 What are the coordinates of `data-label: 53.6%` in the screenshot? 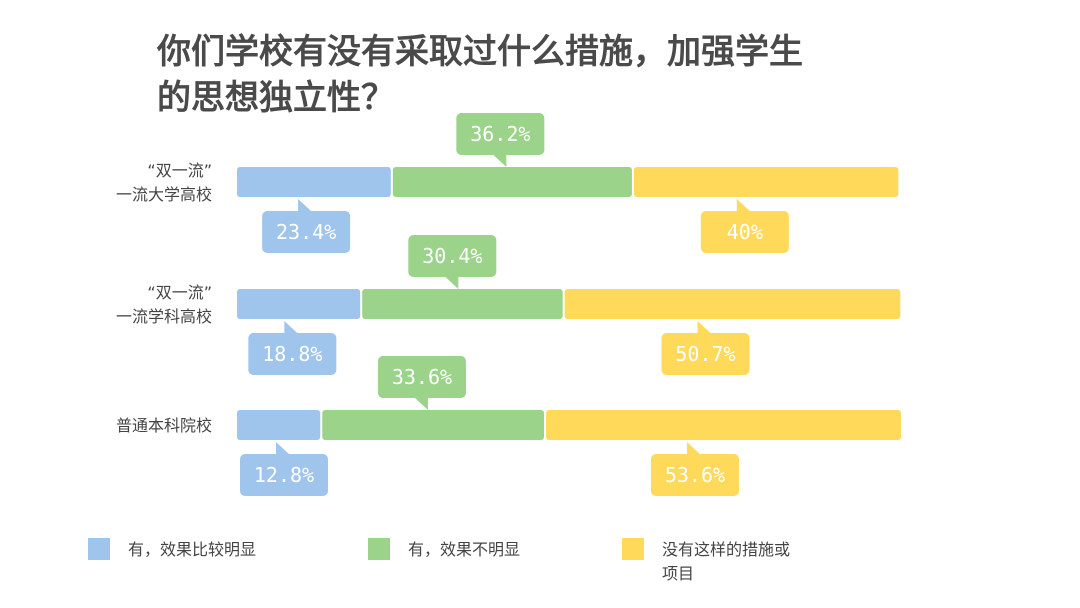 It's located at (695, 475).